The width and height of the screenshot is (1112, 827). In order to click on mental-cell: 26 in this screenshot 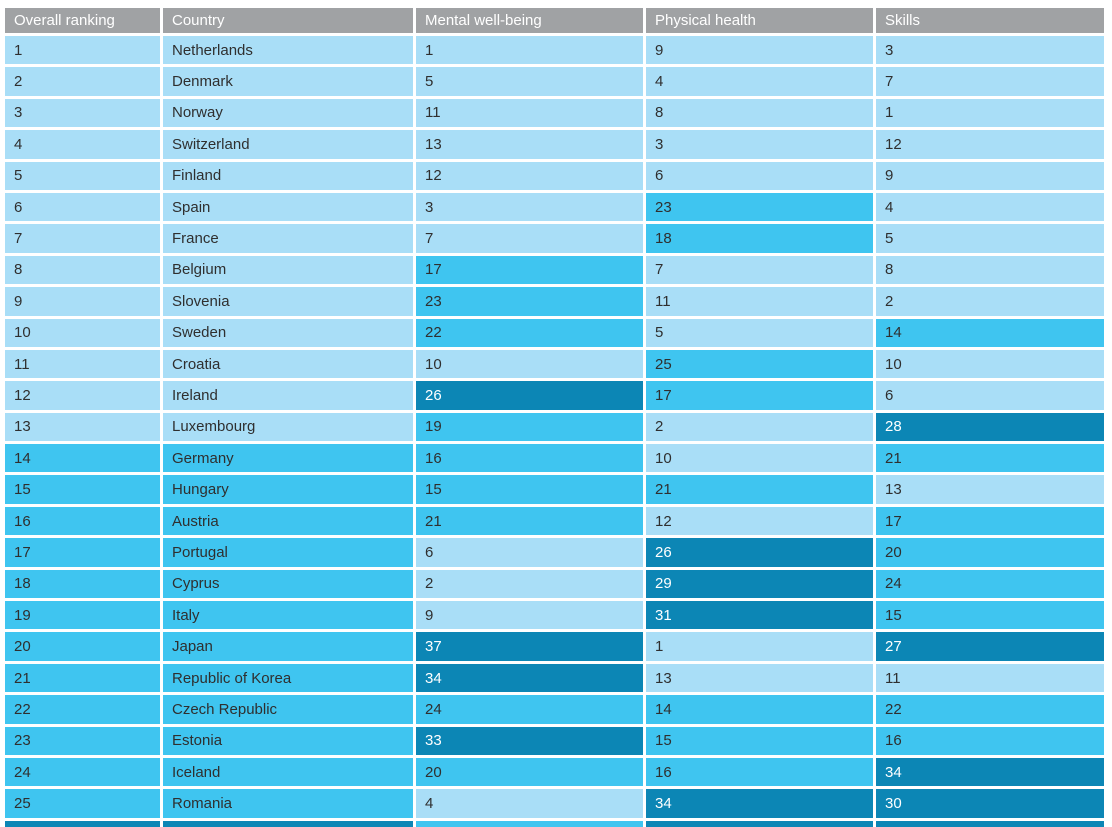, I will do `click(529, 395)`.